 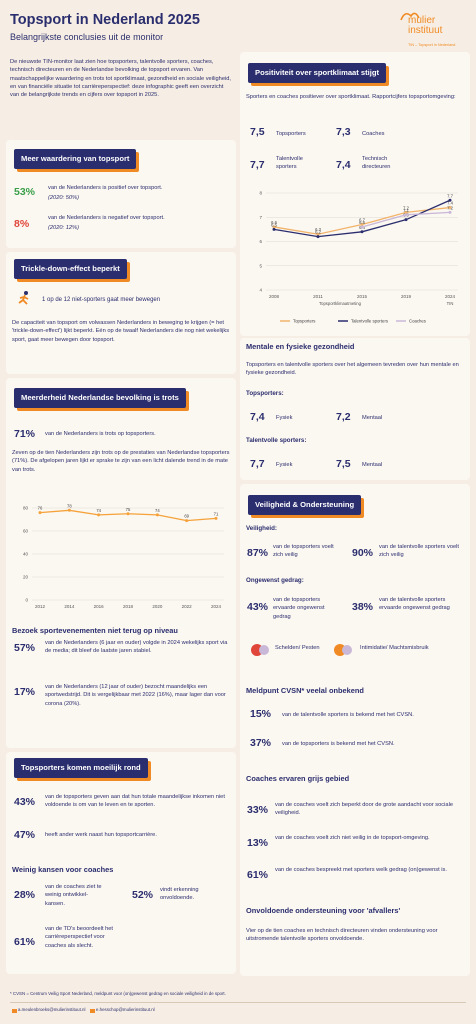 I want to click on x-tick-label: 2016, so click(x=99, y=606).